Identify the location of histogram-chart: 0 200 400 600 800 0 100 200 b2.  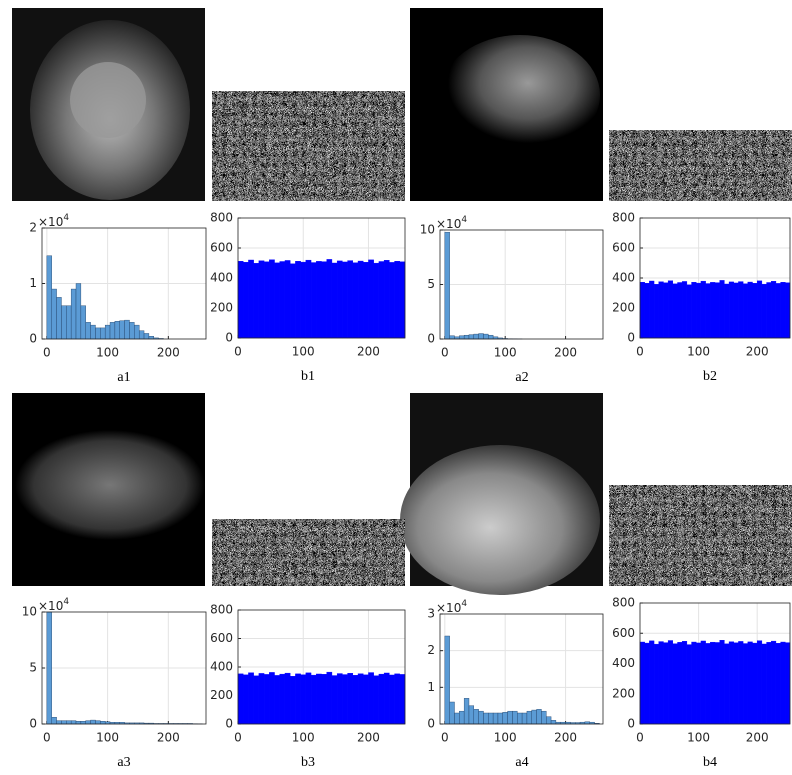
(701, 297).